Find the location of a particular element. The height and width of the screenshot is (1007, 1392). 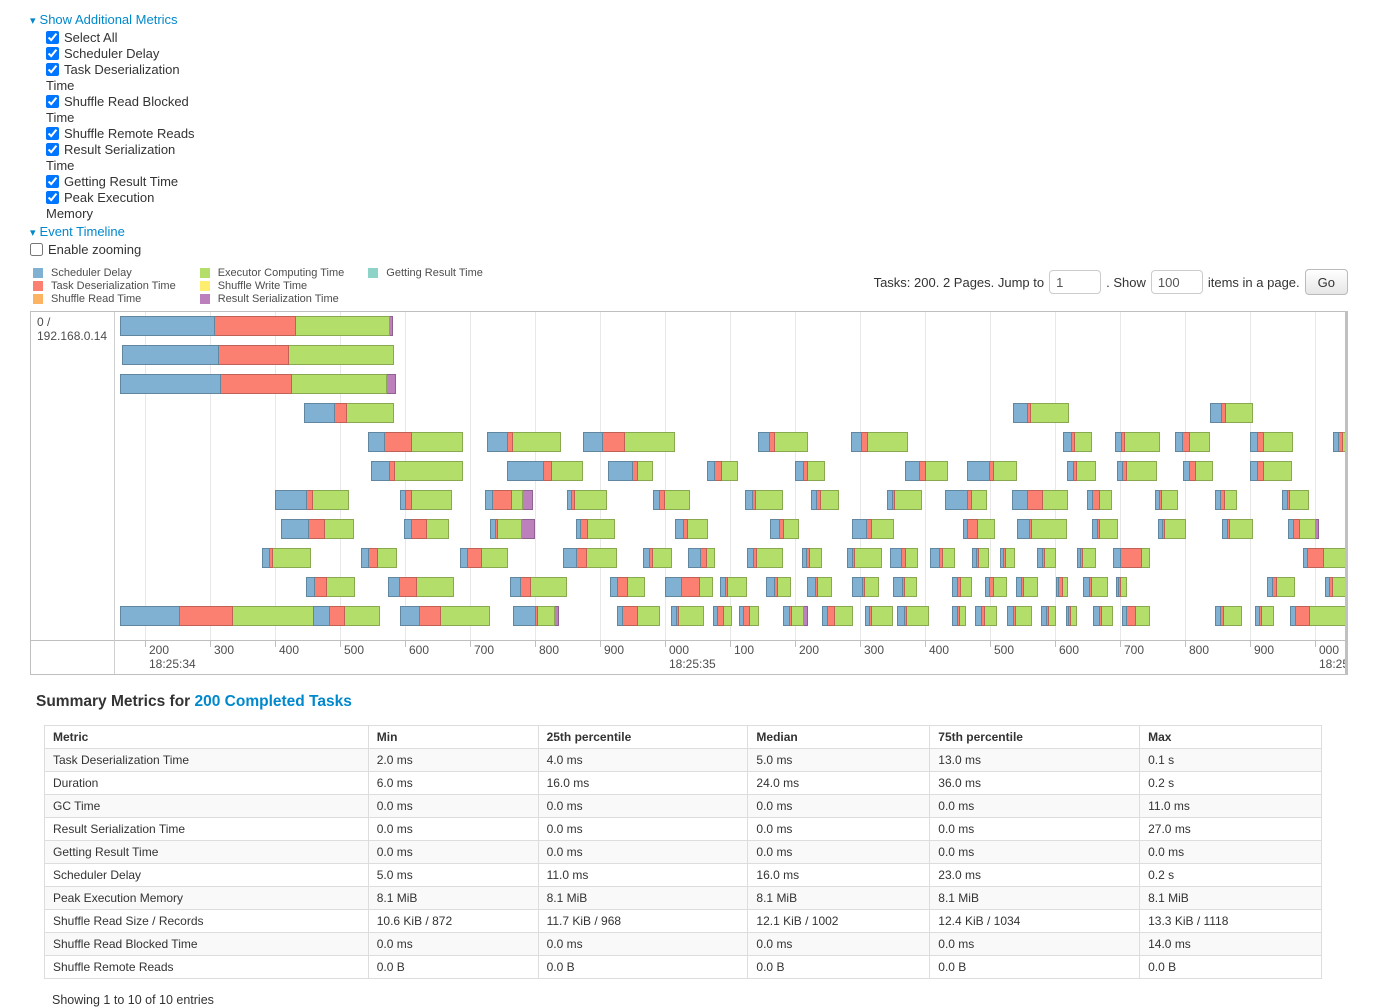

metric-option-1: Scheduler Delay is located at coordinates (121, 54).